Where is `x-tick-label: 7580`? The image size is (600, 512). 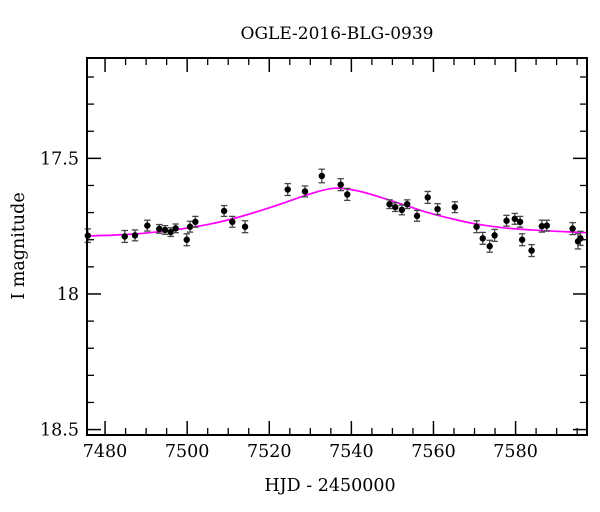 x-tick-label: 7580 is located at coordinates (515, 452).